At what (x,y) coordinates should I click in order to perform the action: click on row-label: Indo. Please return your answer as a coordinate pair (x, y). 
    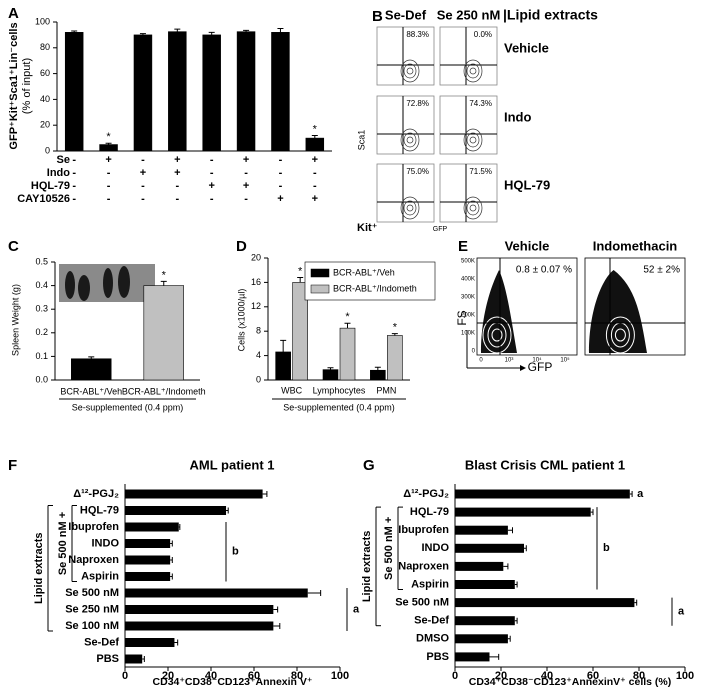
    Looking at the image, I should click on (517, 116).